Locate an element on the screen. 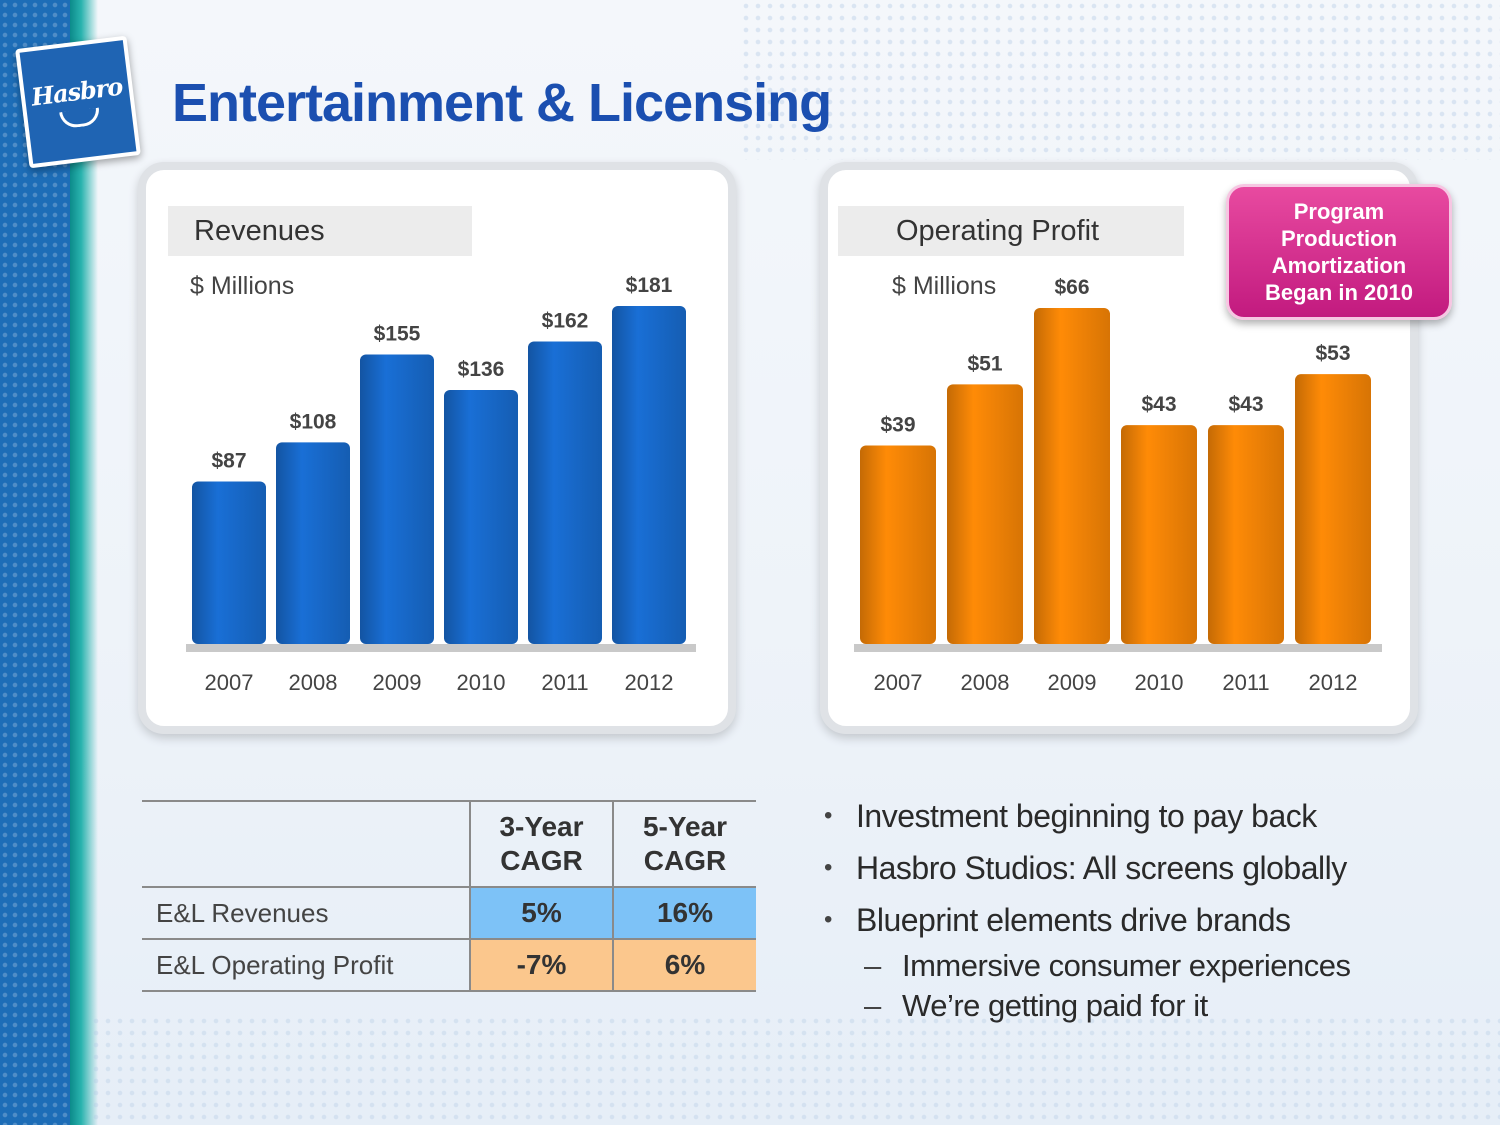 This screenshot has height=1125, width=1500. callout-line: Amortization is located at coordinates (1339, 265).